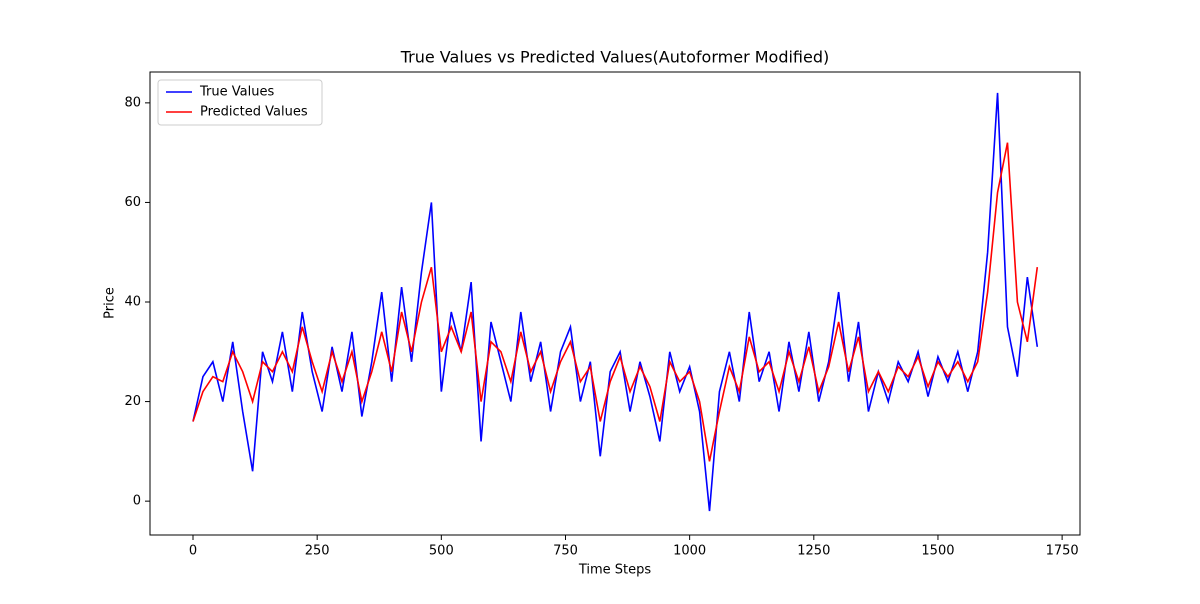 The height and width of the screenshot is (604, 1200). Describe the element at coordinates (254, 112) in the screenshot. I see `legend-label: Predicted Values` at that location.